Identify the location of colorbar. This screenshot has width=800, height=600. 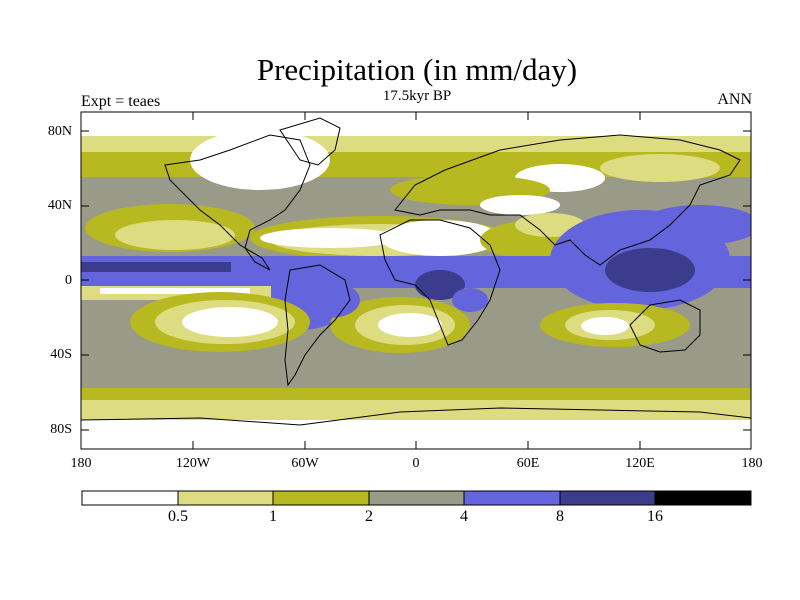
(416, 498).